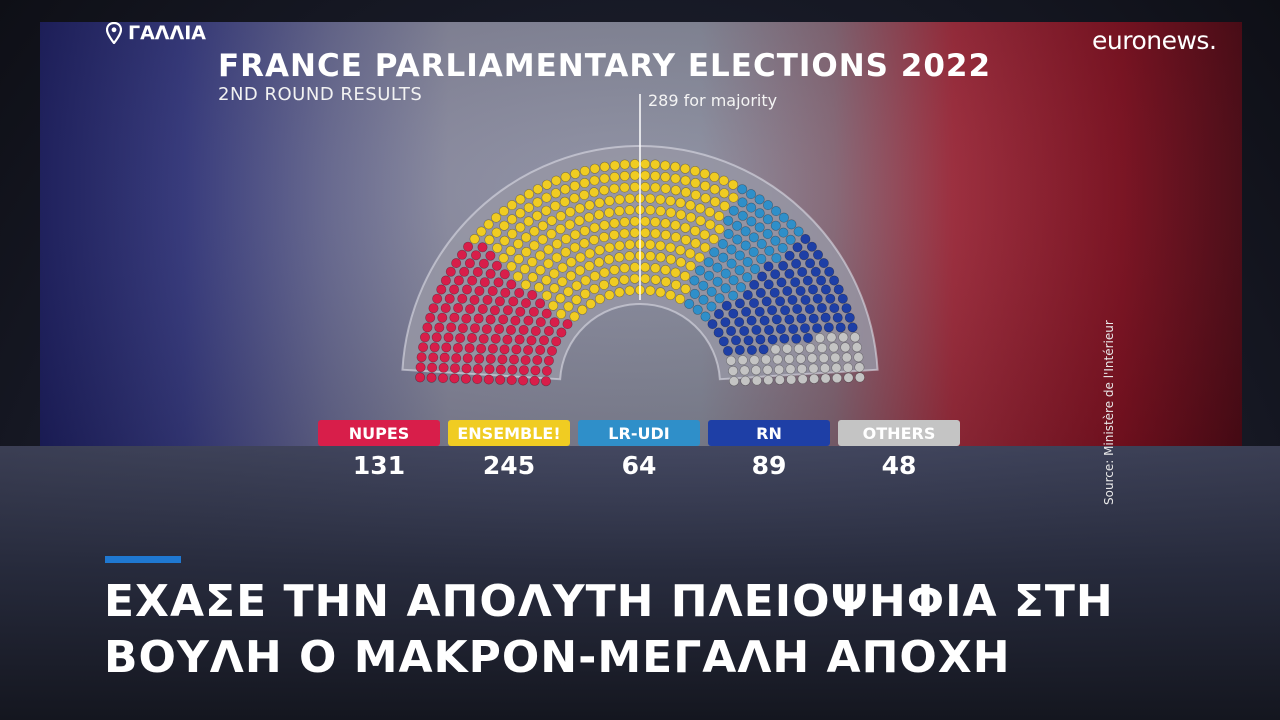 This screenshot has height=720, width=1280. What do you see at coordinates (639, 465) in the screenshot?
I see `legend-seats-lr-udi: 64` at bounding box center [639, 465].